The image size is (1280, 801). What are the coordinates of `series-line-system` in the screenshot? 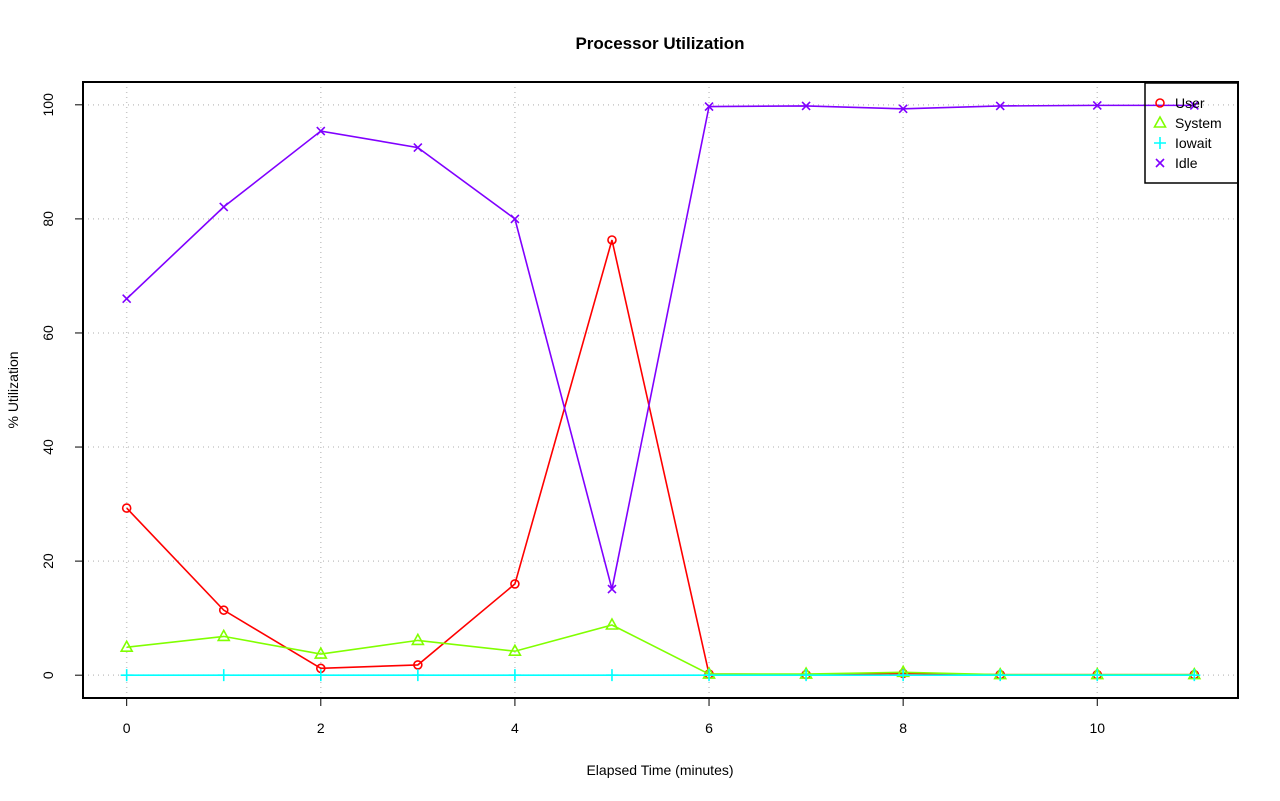 It's located at (660, 650).